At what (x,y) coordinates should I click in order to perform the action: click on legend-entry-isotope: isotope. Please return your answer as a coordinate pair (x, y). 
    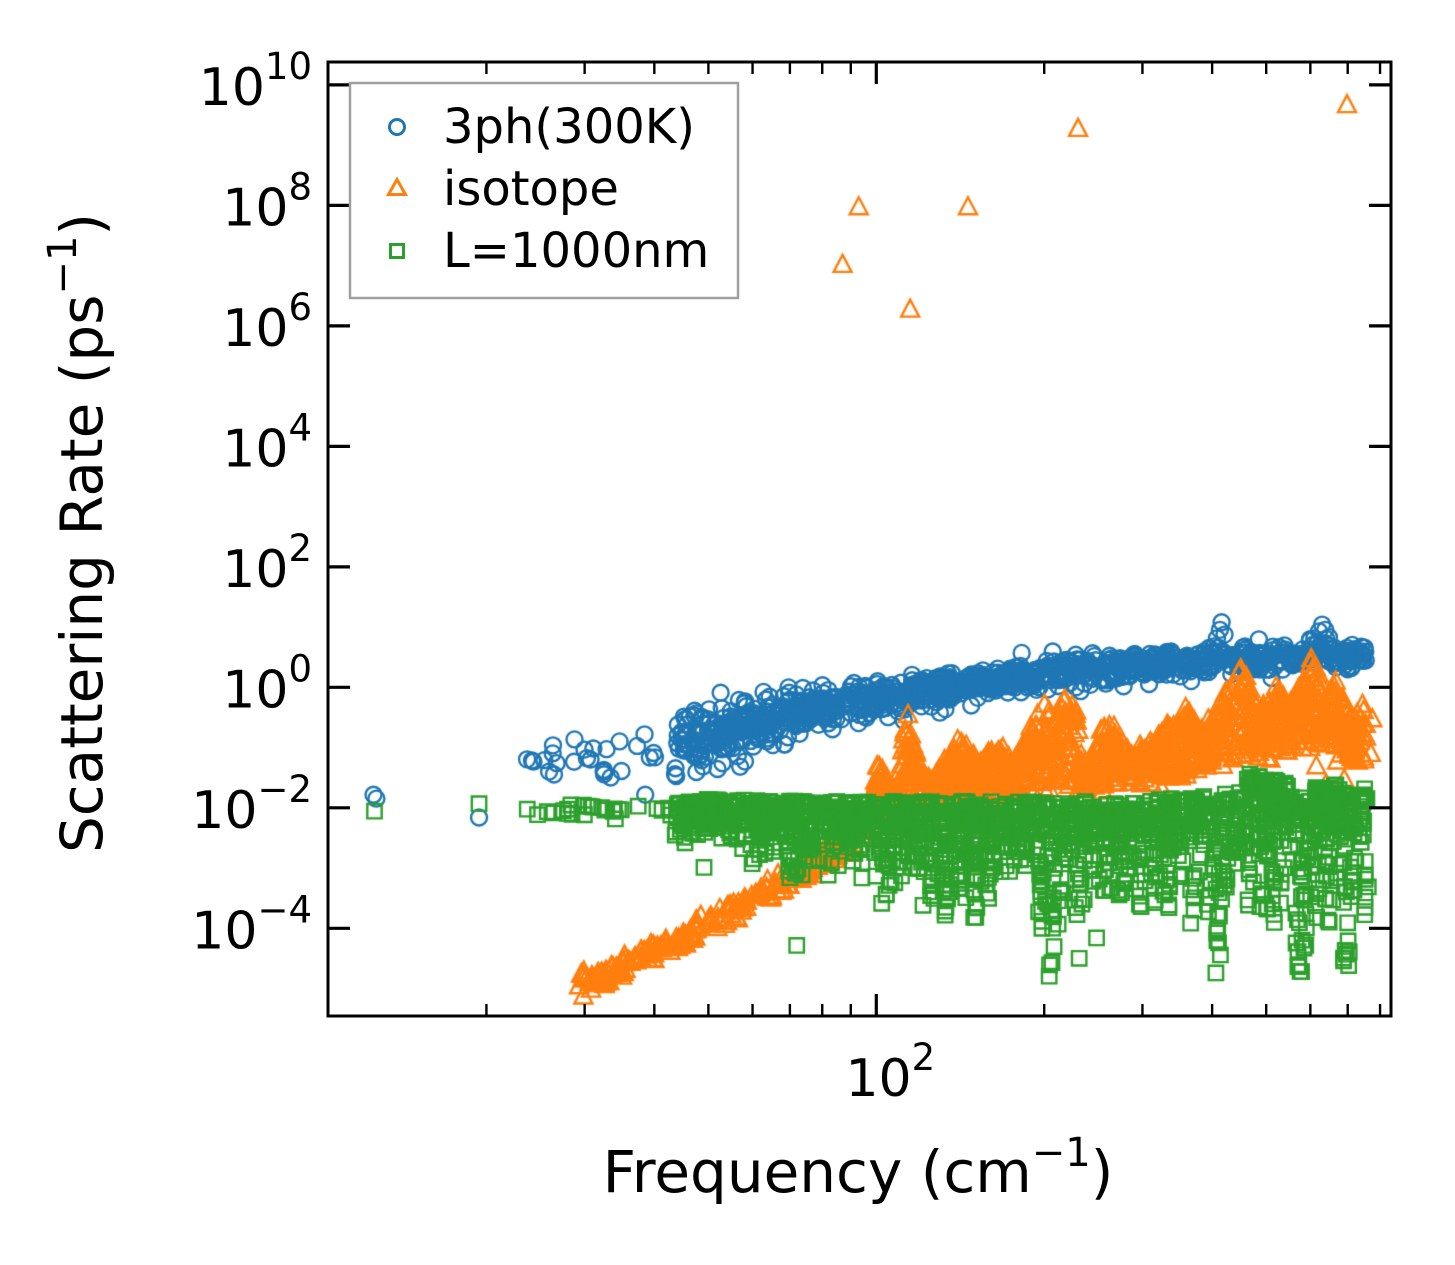
    Looking at the image, I should click on (502, 189).